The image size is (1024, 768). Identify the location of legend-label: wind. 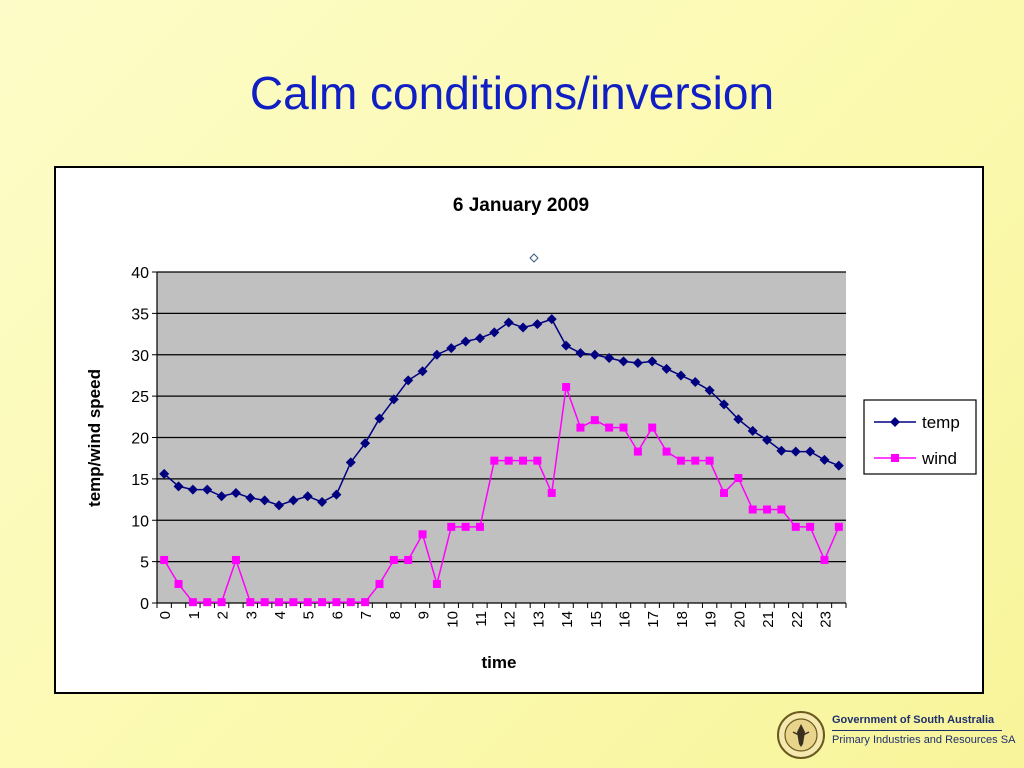
(939, 458).